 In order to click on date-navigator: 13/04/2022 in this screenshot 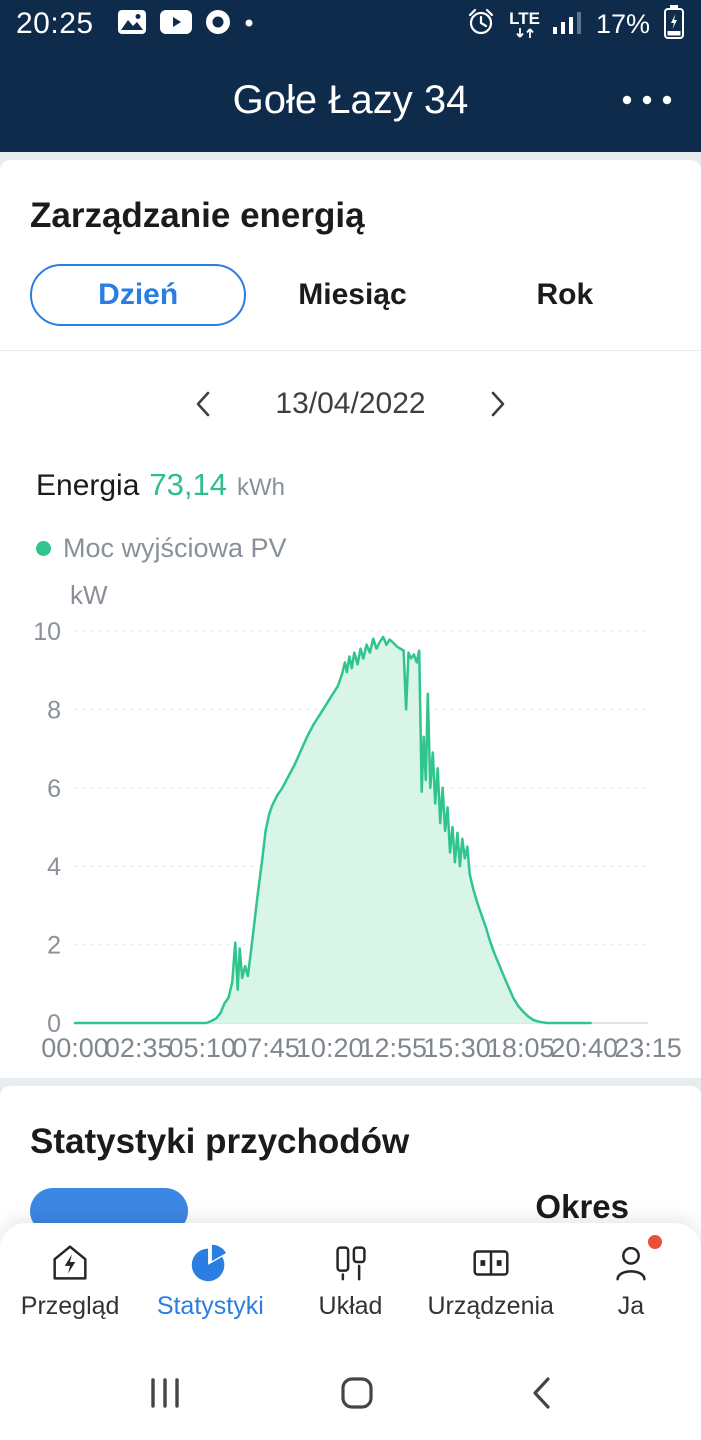, I will do `click(350, 404)`.